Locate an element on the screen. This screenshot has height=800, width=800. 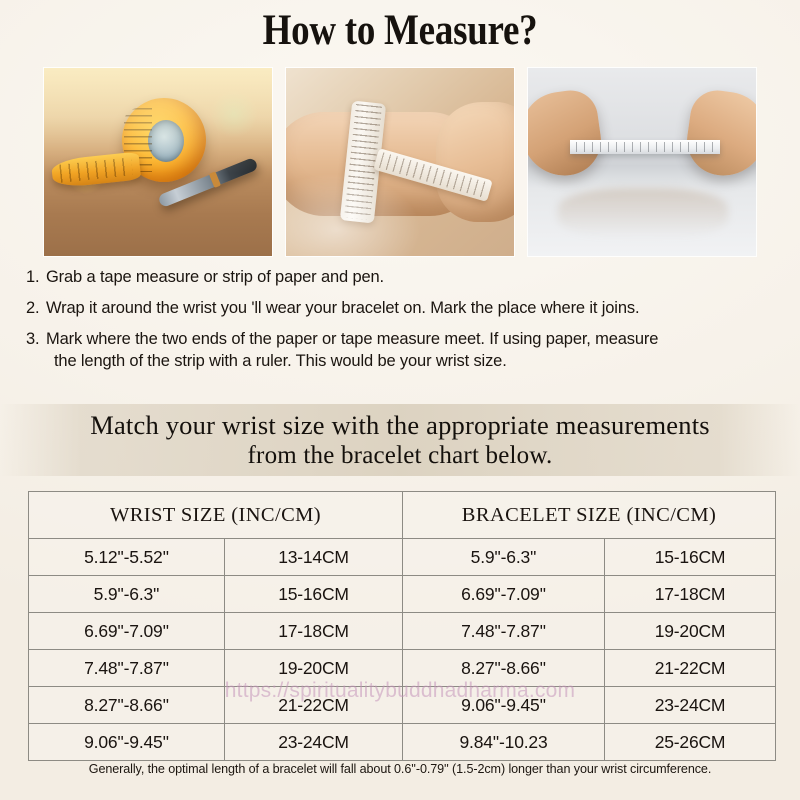
forearm-shape is located at coordinates (384, 164).